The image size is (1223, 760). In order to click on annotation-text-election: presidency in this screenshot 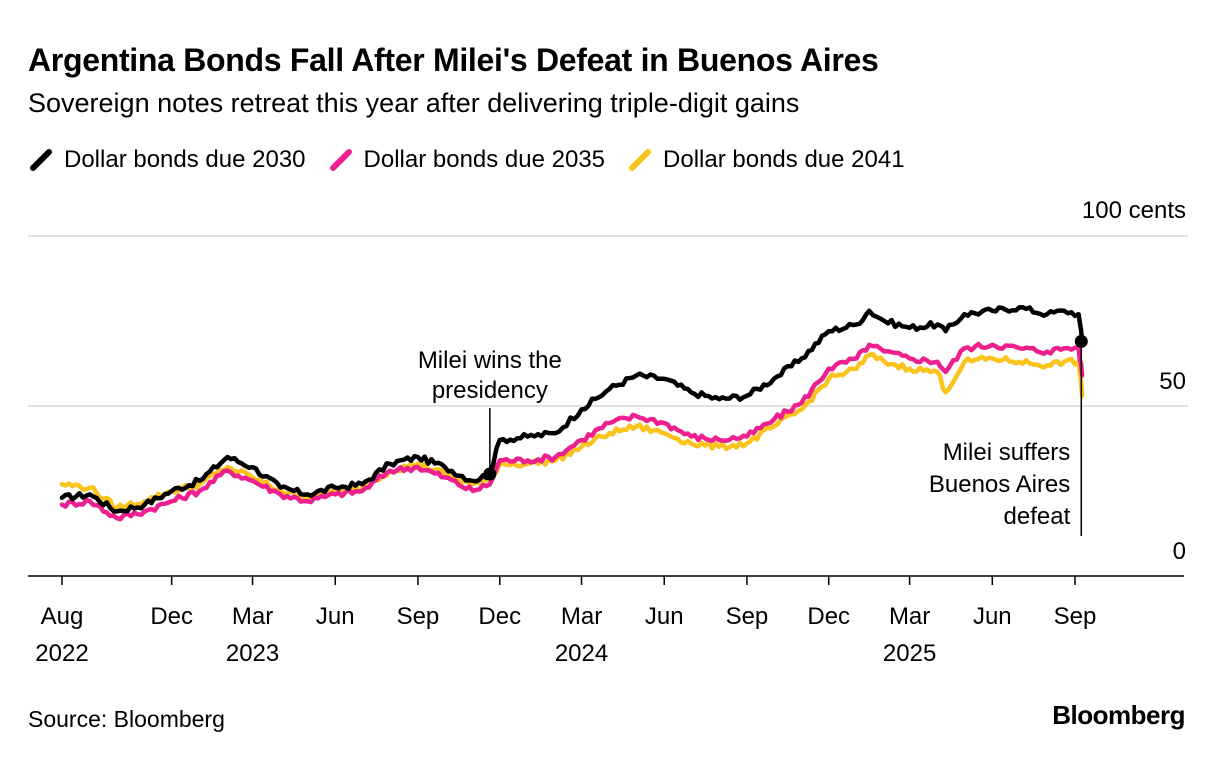, I will do `click(490, 390)`.